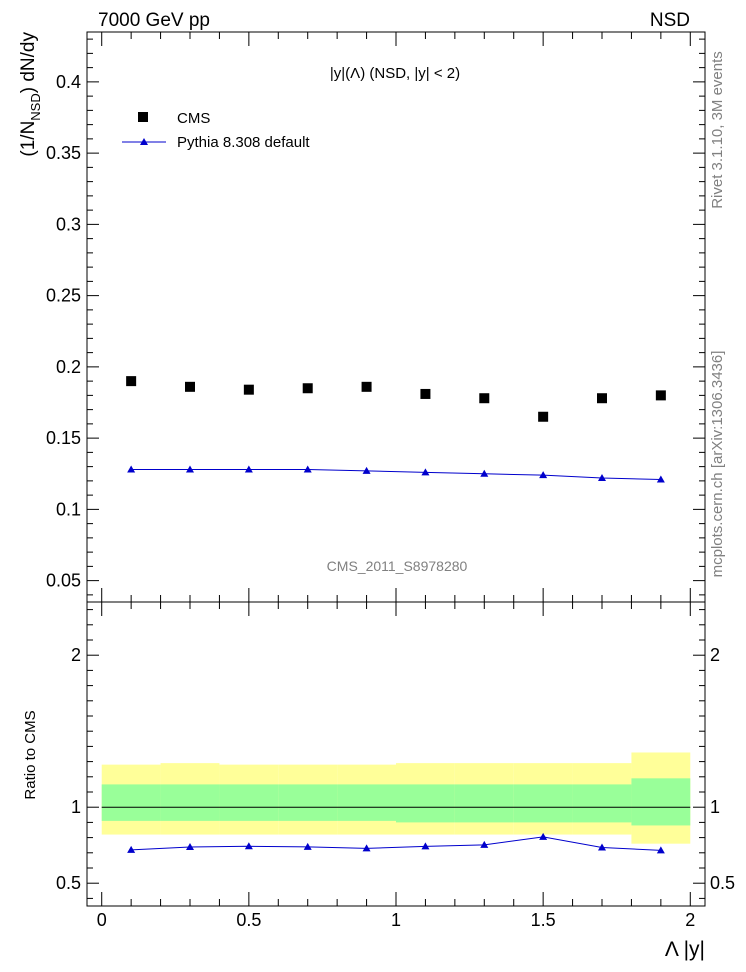  What do you see at coordinates (102, 920) in the screenshot?
I see `x-tick-label: 0` at bounding box center [102, 920].